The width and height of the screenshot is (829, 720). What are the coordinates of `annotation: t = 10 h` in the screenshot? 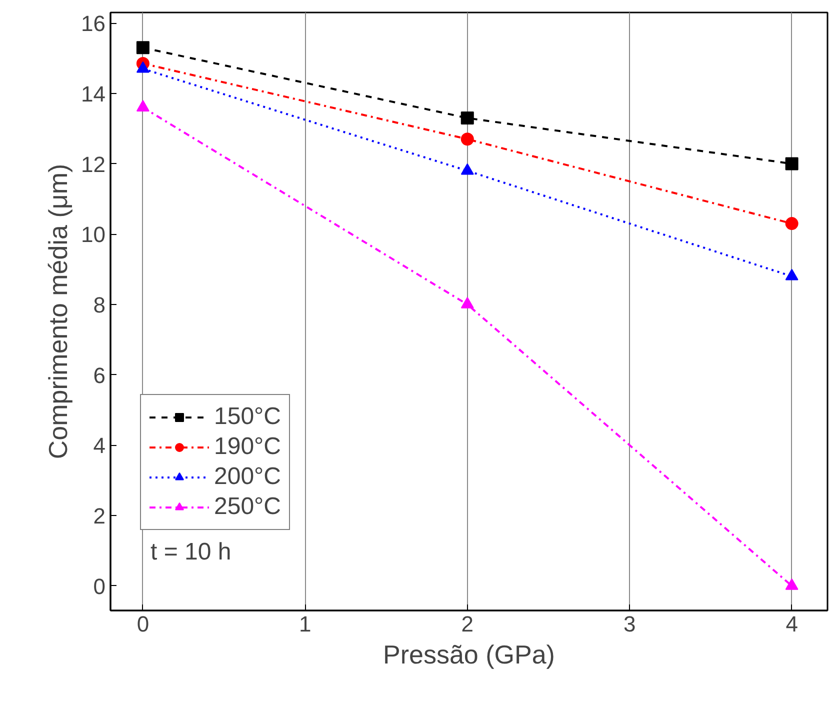 It's located at (191, 552).